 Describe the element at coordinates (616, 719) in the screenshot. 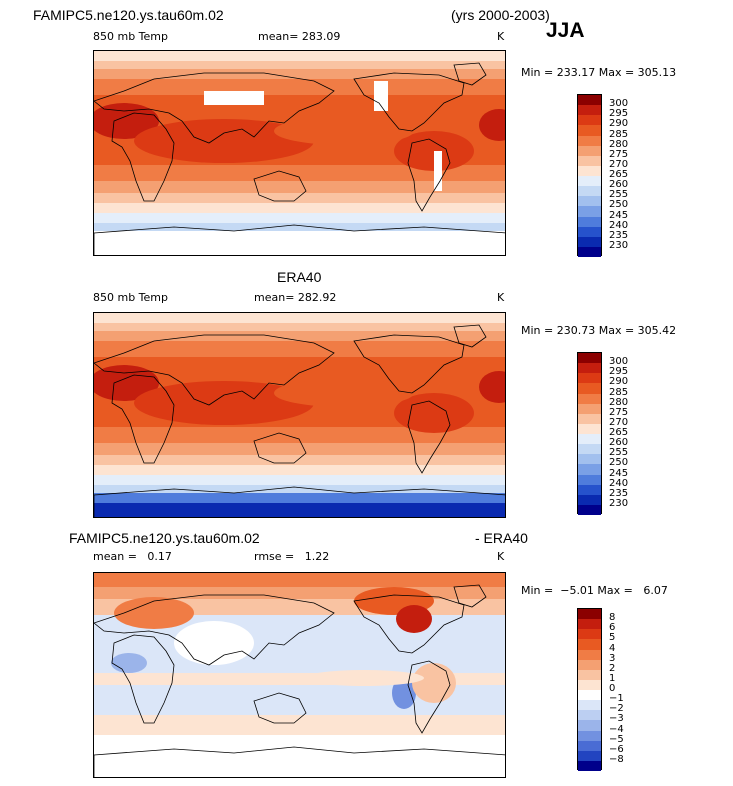

I see `colorbar-label: −3` at that location.